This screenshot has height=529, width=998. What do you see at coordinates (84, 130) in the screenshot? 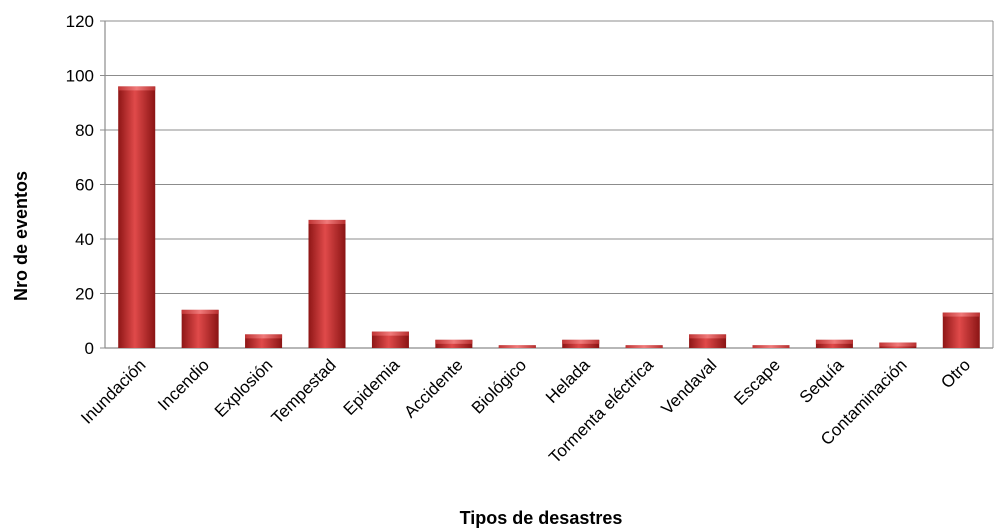
I see `y-tick-label: 80` at bounding box center [84, 130].